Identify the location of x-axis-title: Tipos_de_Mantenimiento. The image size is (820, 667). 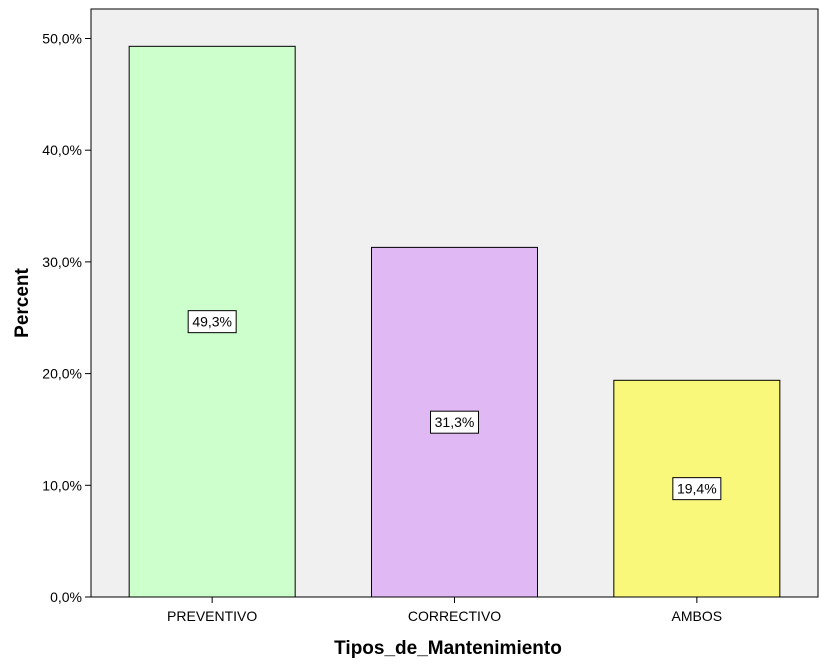
(448, 648).